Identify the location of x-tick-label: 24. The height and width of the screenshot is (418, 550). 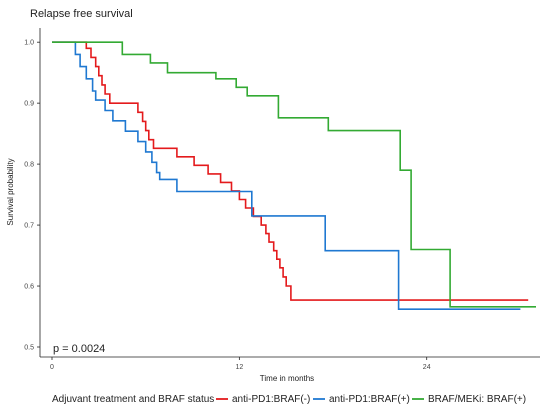
(427, 367).